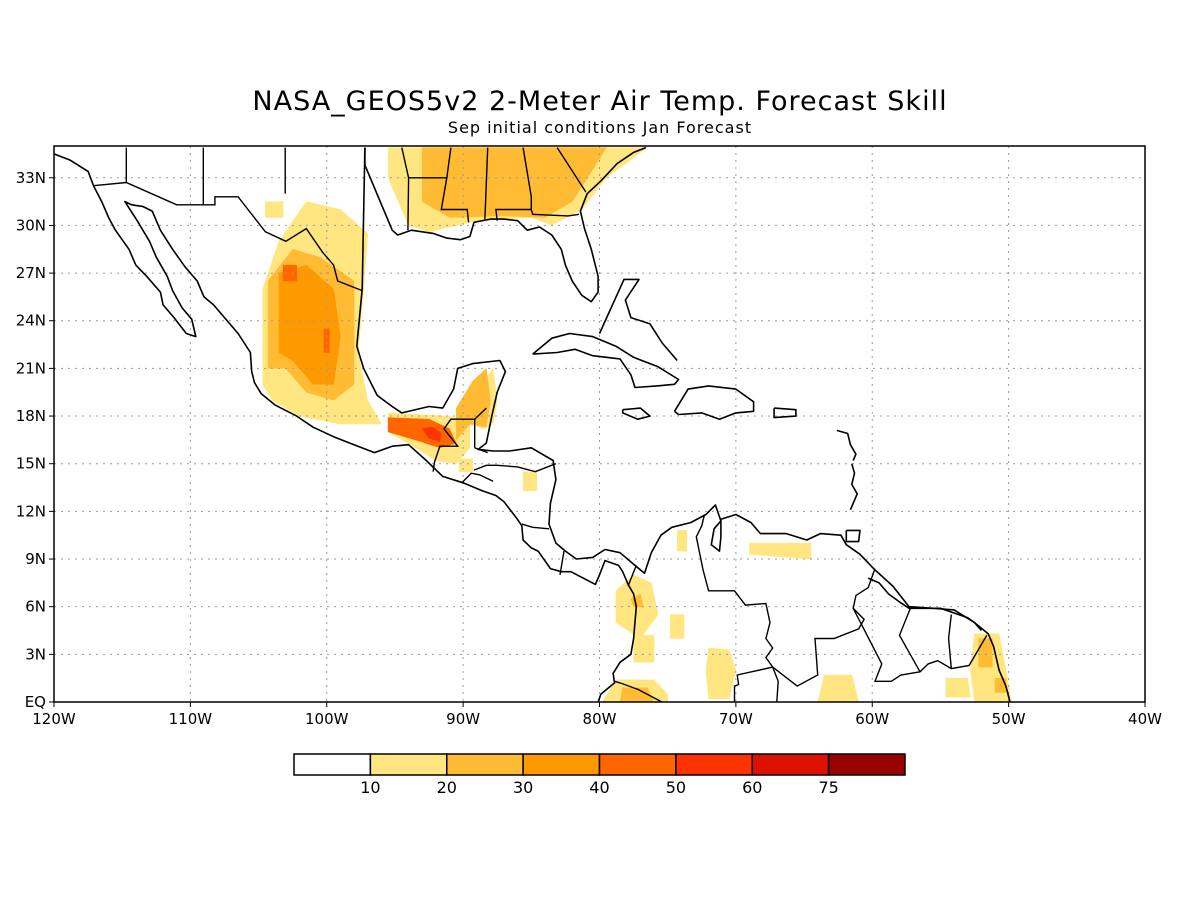 This screenshot has width=1200, height=900. Describe the element at coordinates (600, 719) in the screenshot. I see `longitude-tick-label: 80W` at that location.